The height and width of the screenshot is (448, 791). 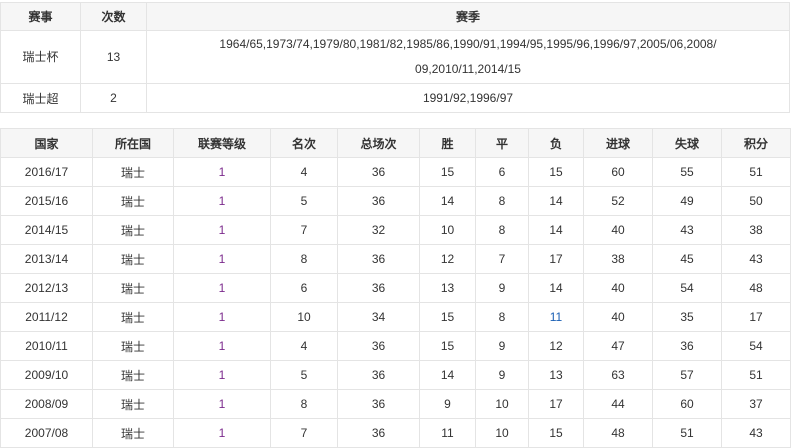 I want to click on cell-lost: 13, so click(x=556, y=375).